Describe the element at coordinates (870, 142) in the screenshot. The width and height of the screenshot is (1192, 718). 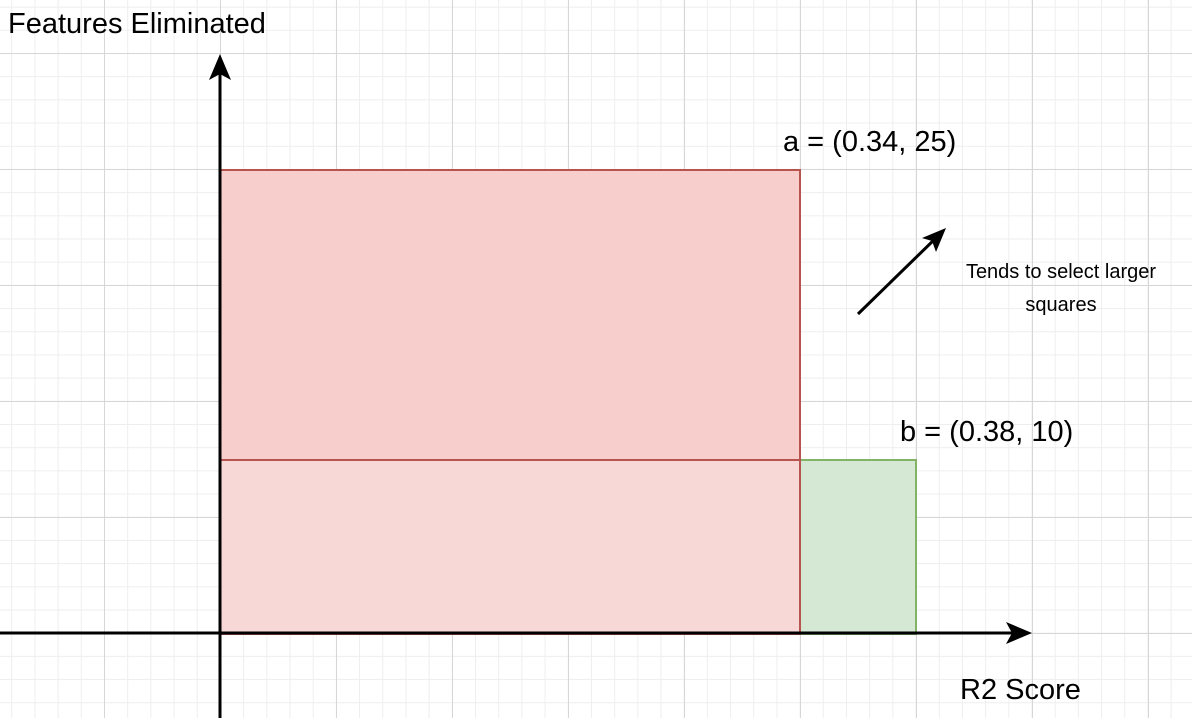
I see `point-a-label: a = (0.34, 25)` at that location.